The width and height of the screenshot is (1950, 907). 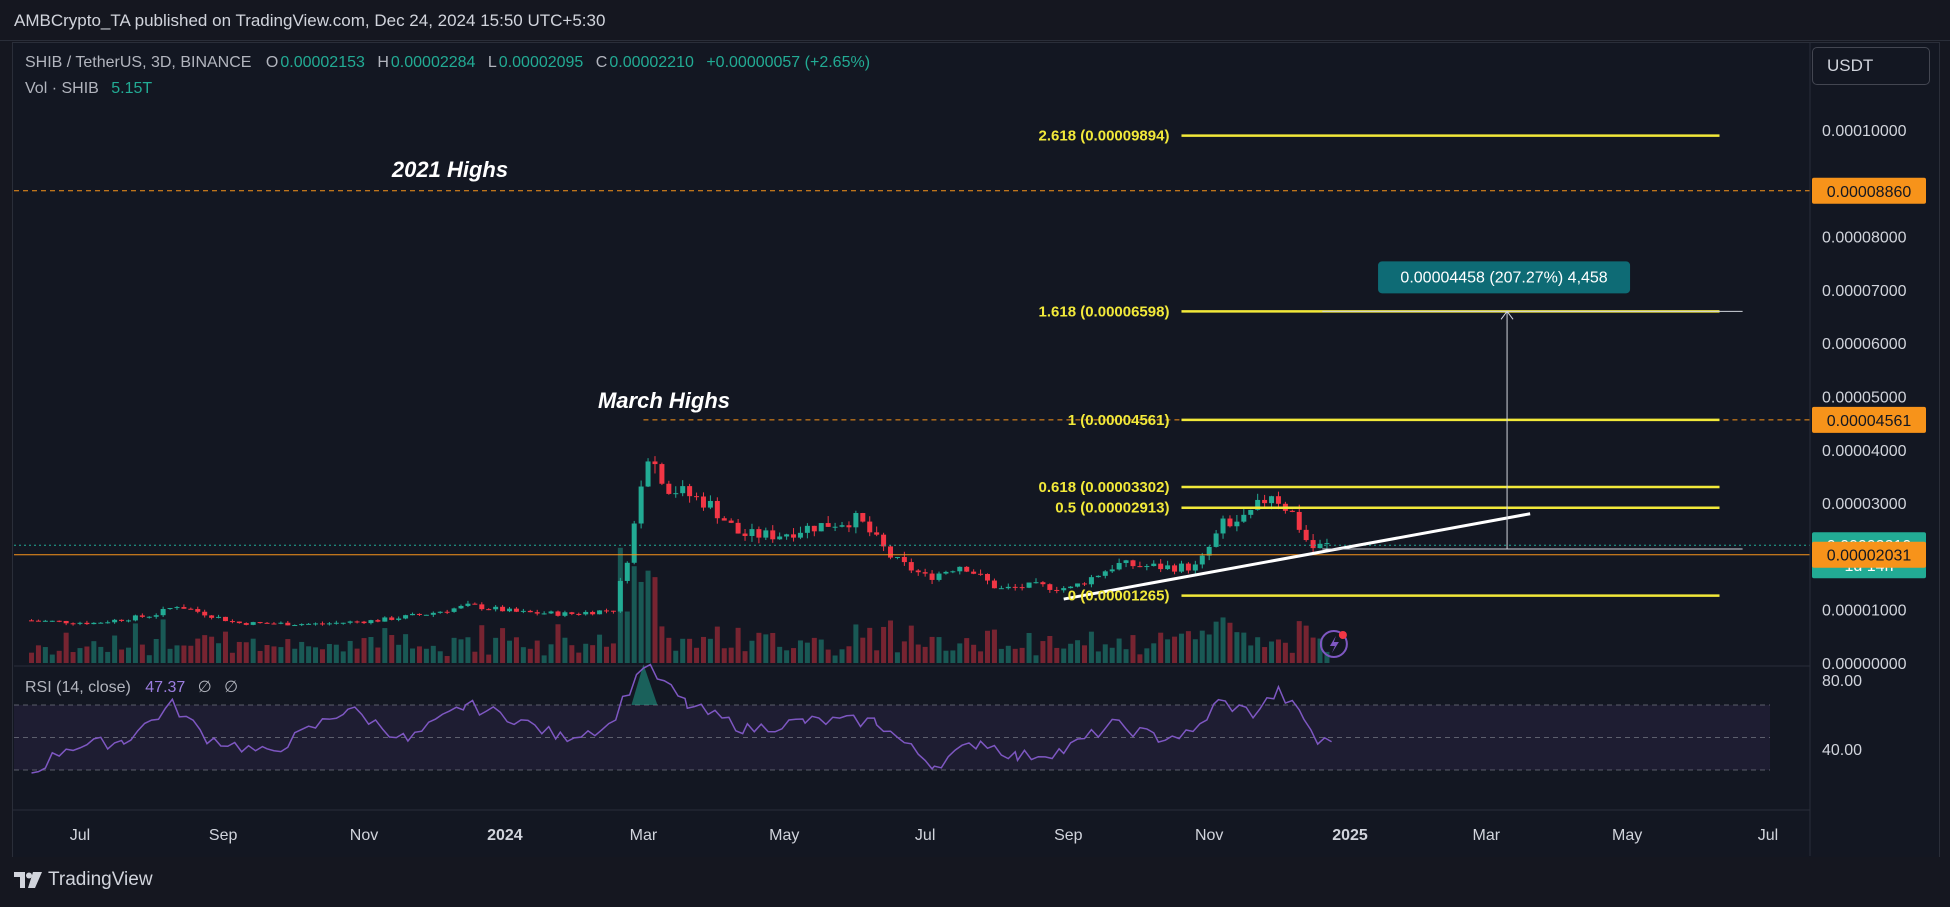 I want to click on rsi-value: 47.37, so click(x=165, y=687).